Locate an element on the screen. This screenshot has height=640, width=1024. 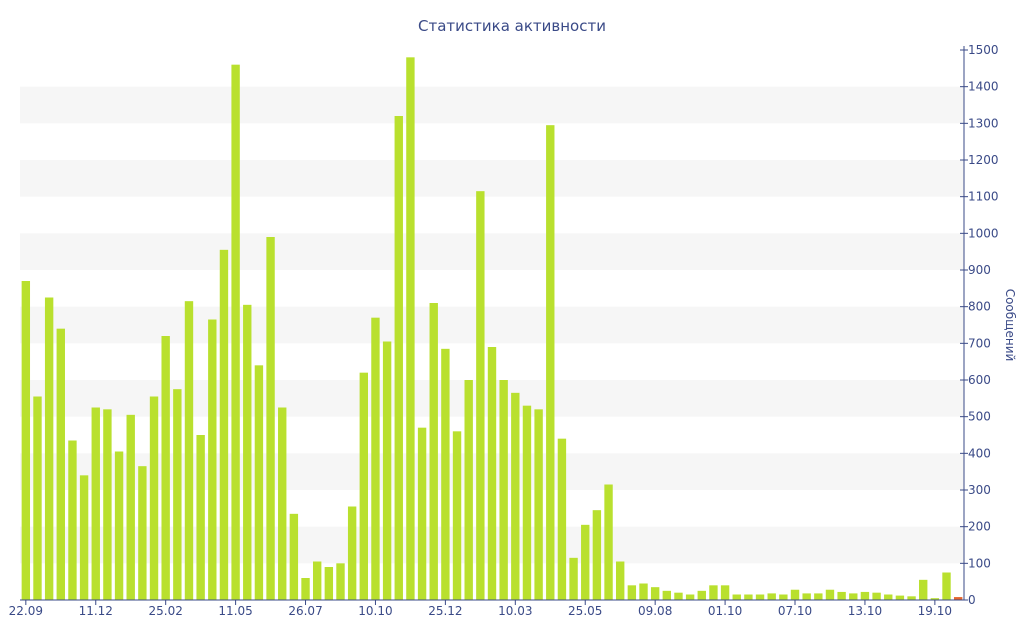
x-tick-label: 09.08 is located at coordinates (655, 611).